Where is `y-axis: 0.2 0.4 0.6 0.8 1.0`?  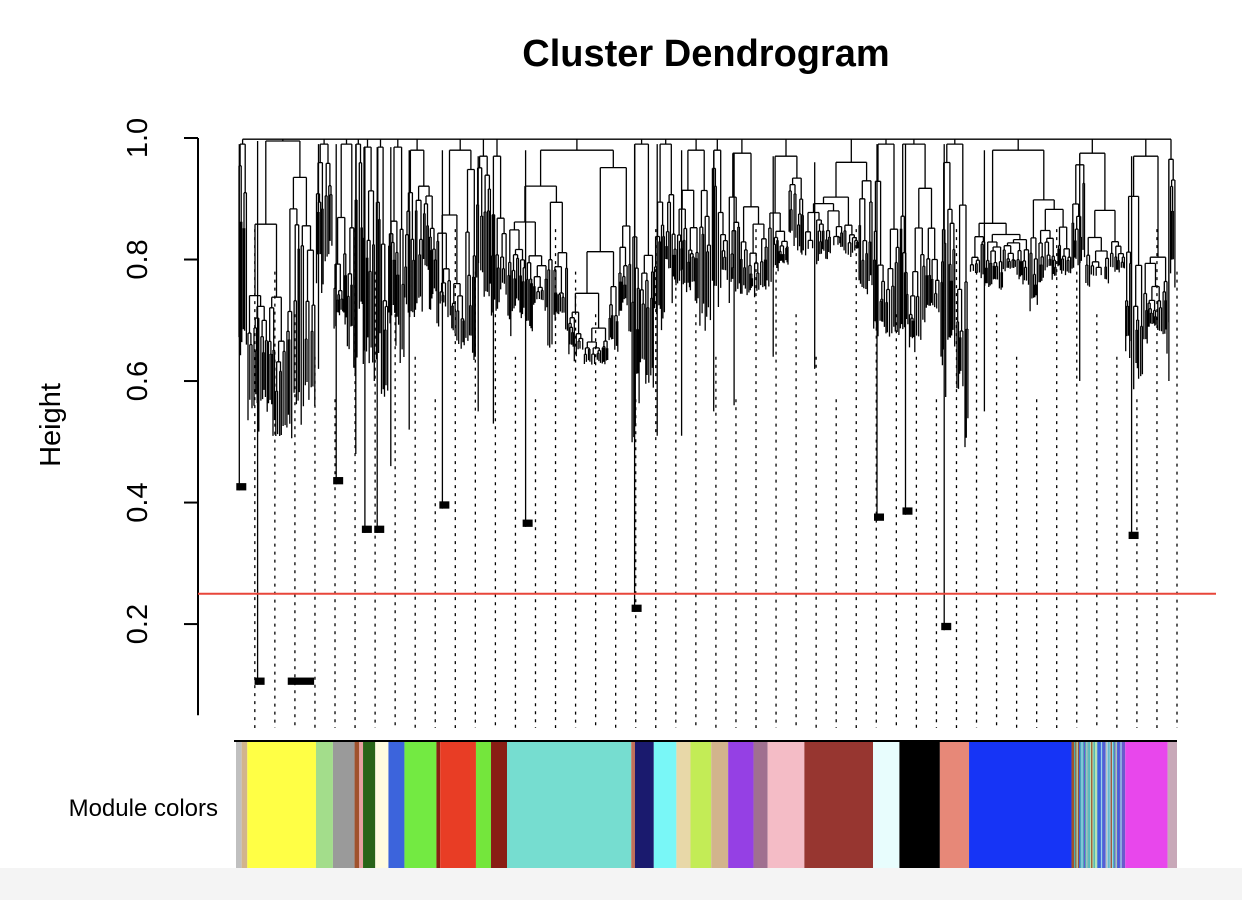
y-axis: 0.2 0.4 0.6 0.8 1.0 is located at coordinates (160, 417).